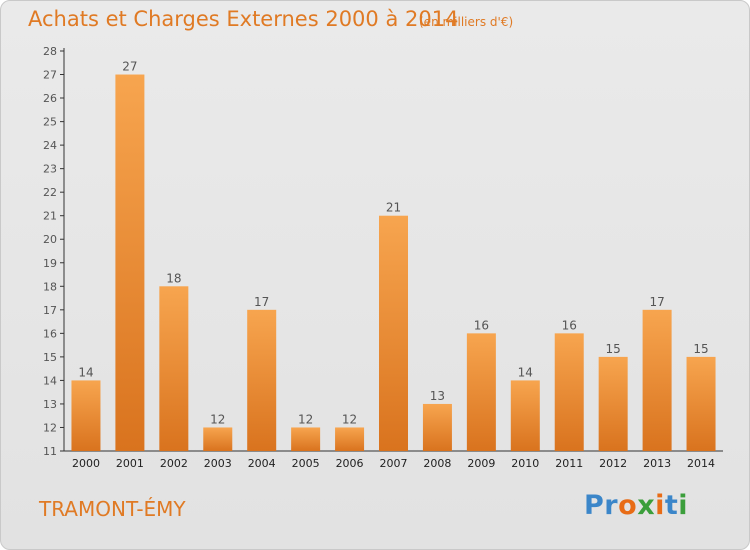 Image resolution: width=750 pixels, height=550 pixels. What do you see at coordinates (393, 208) in the screenshot?
I see `bar-value-label: 21` at bounding box center [393, 208].